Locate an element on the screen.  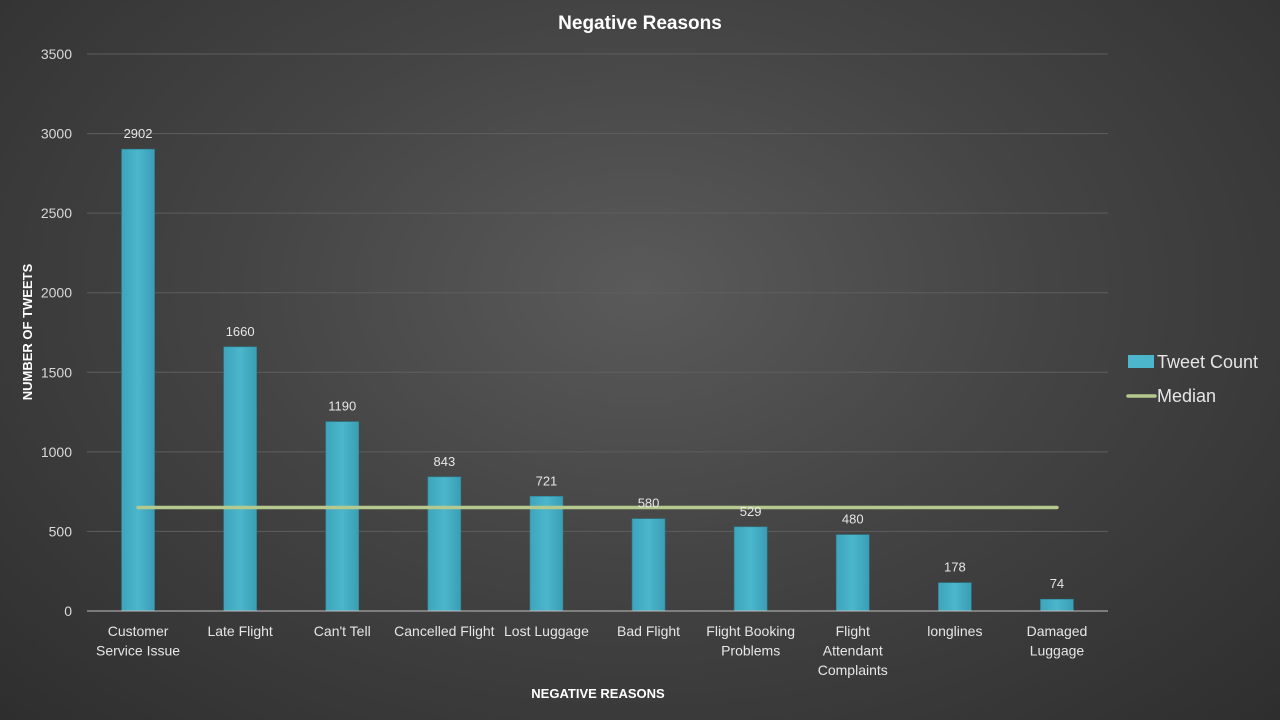
x-category-label: Flight Attendant Complaints is located at coordinates (853, 650).